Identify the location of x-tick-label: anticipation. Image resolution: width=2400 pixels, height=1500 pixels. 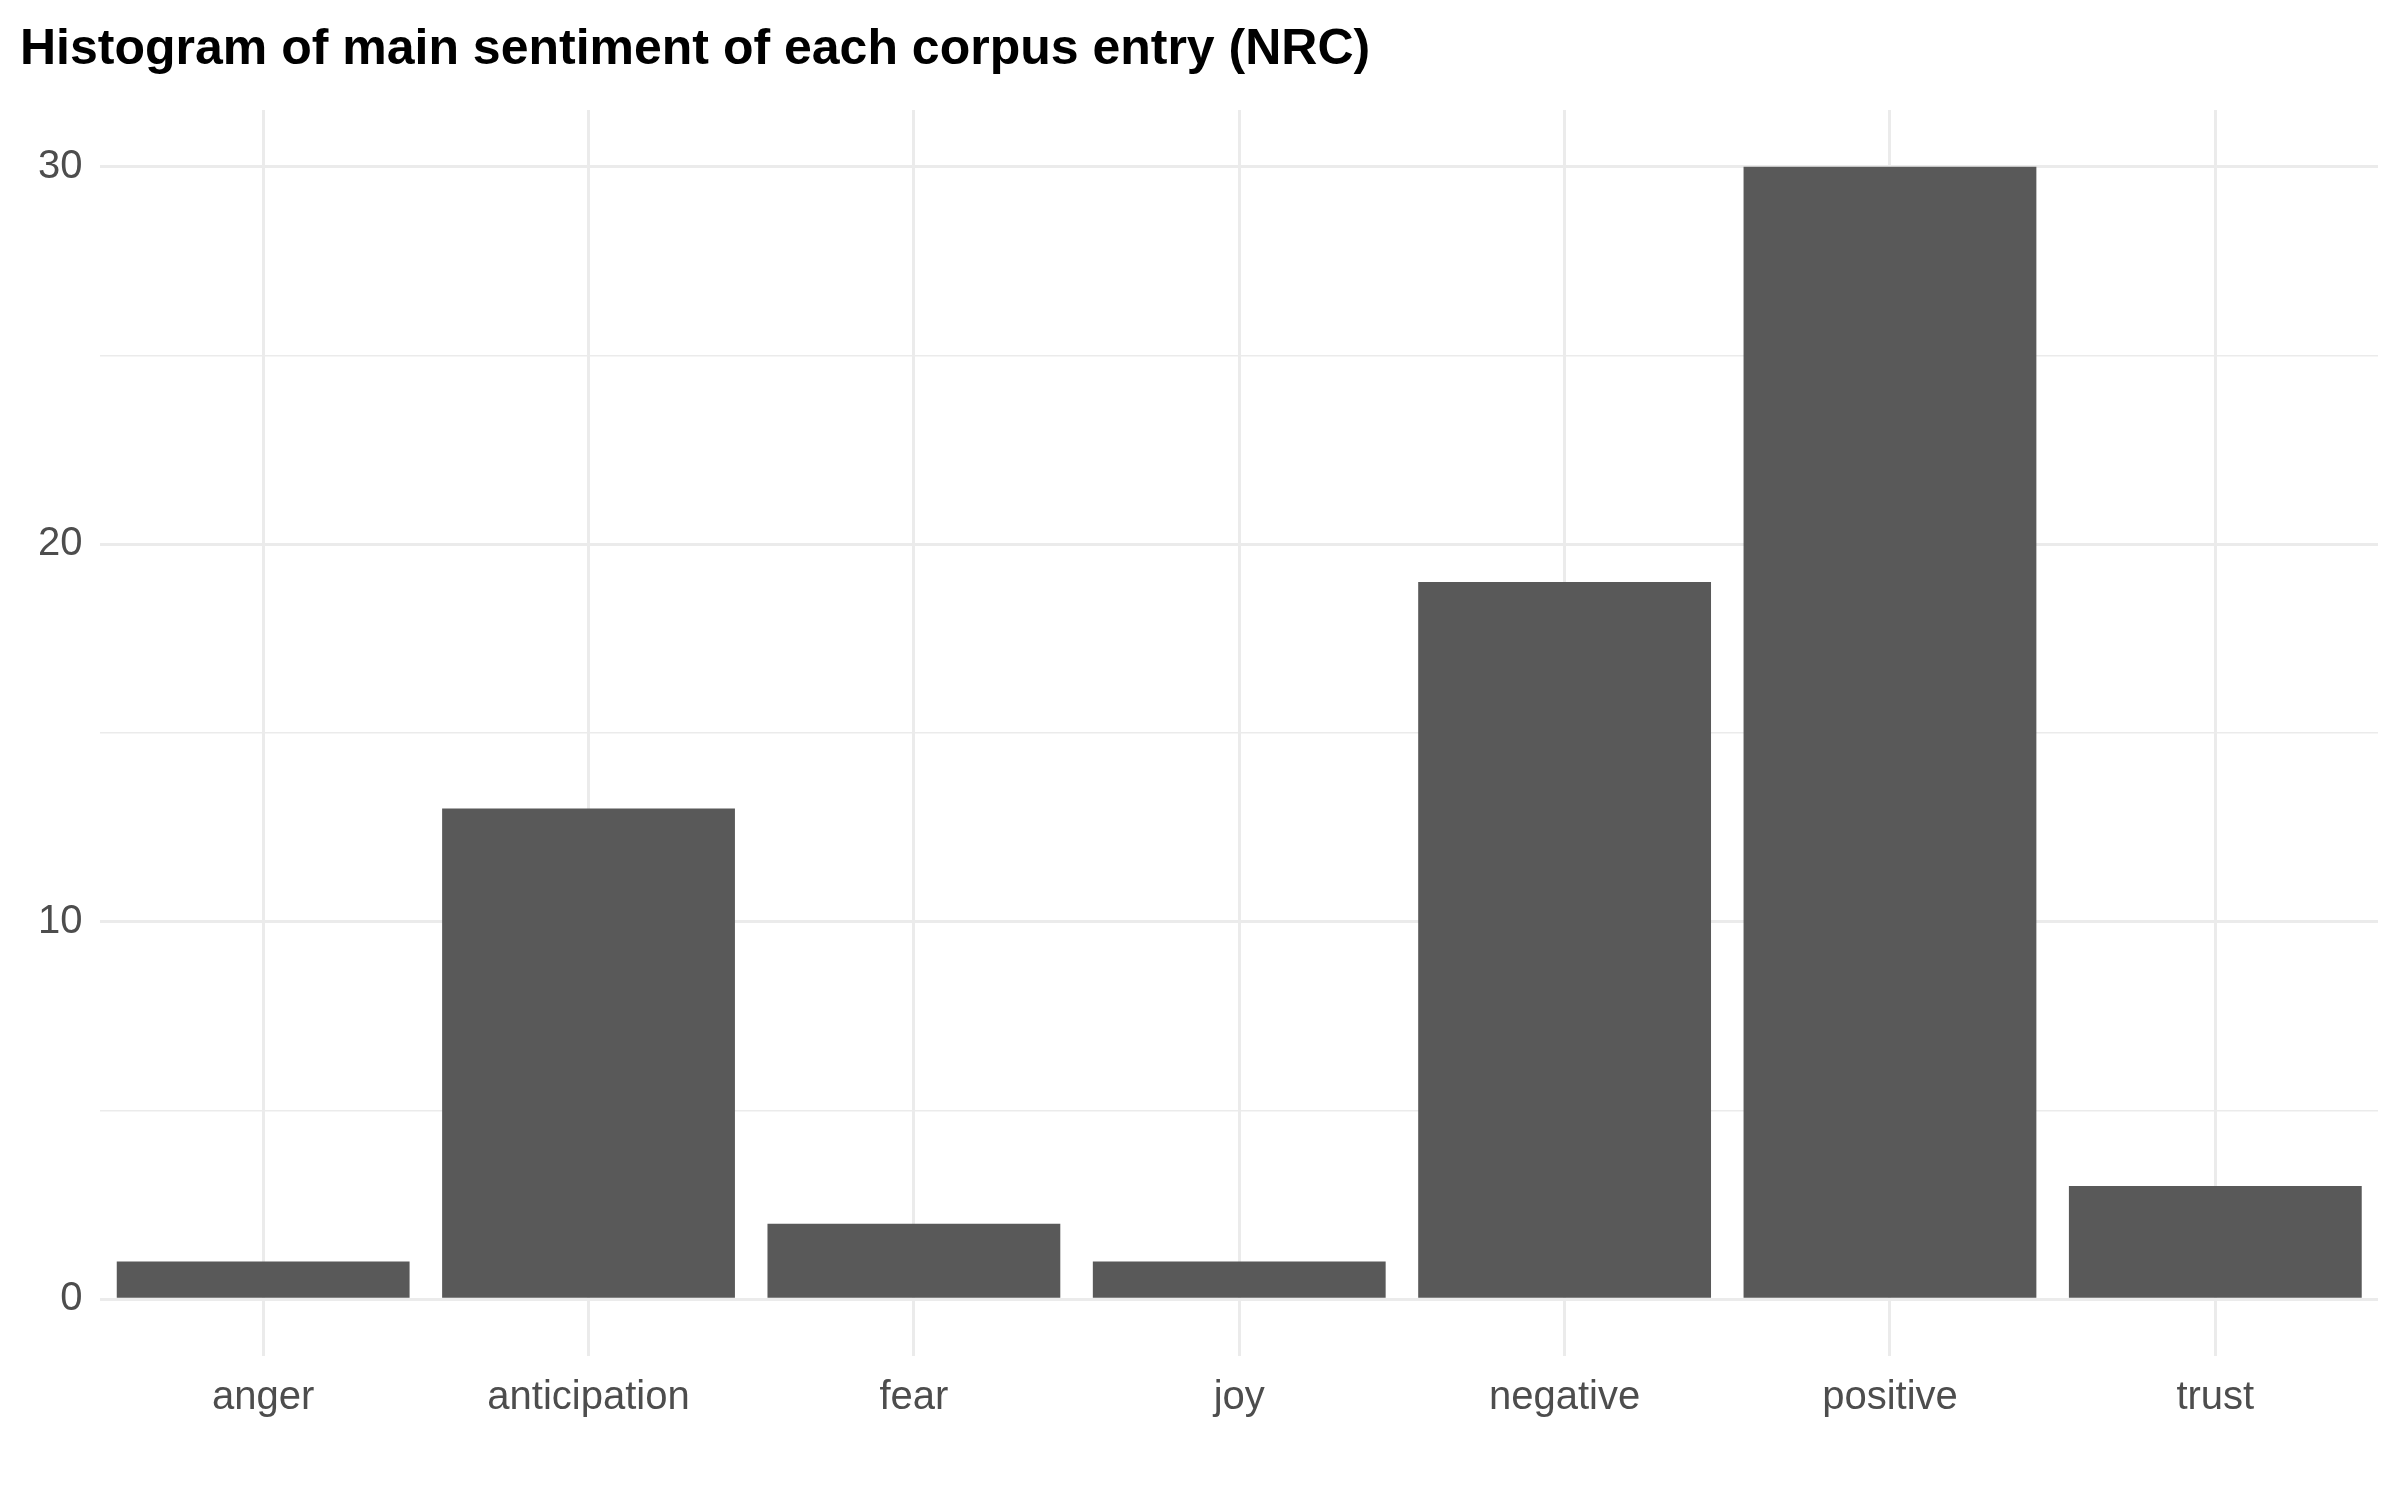
(588, 1395).